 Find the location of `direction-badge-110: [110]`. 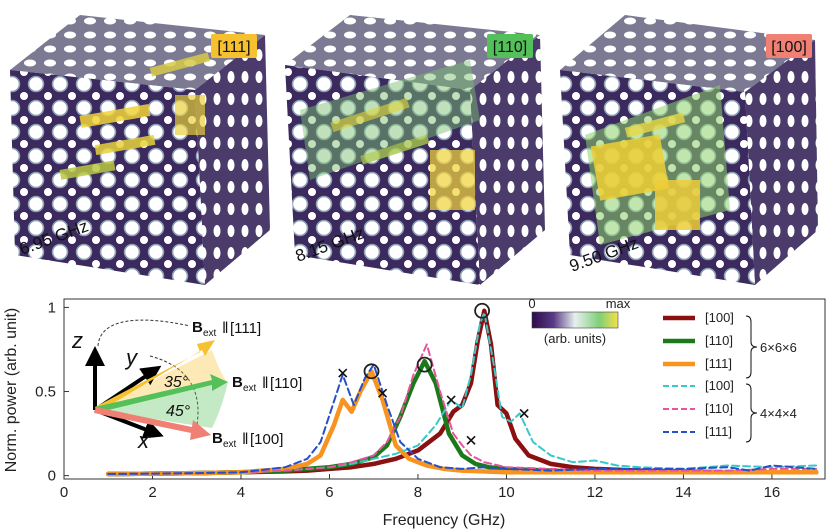

direction-badge-110: [110] is located at coordinates (510, 46).